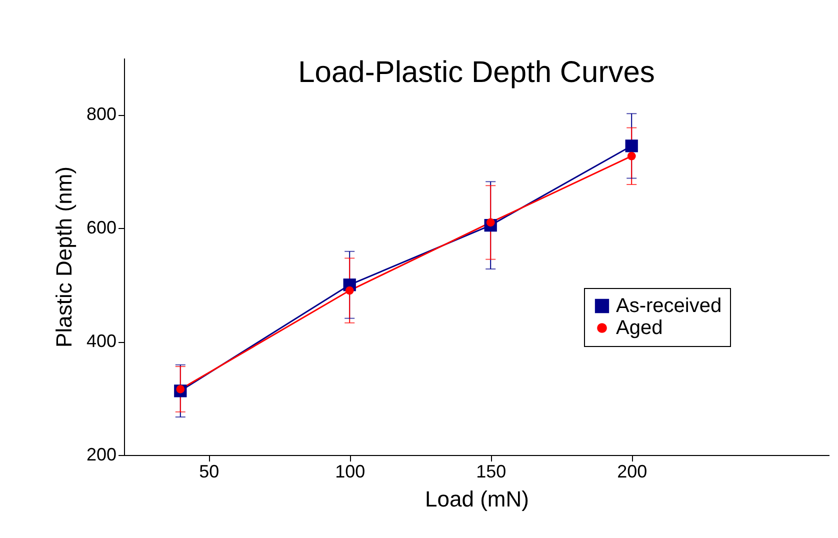 This screenshot has width=838, height=538. I want to click on y-tick-label: 400, so click(101, 341).